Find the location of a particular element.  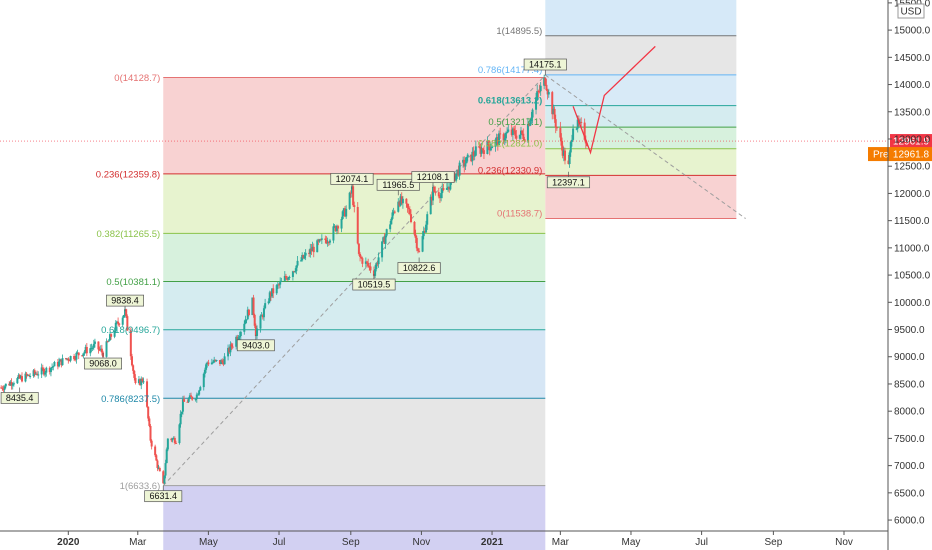

price-tick-label: 9500.0 is located at coordinates (909, 330).